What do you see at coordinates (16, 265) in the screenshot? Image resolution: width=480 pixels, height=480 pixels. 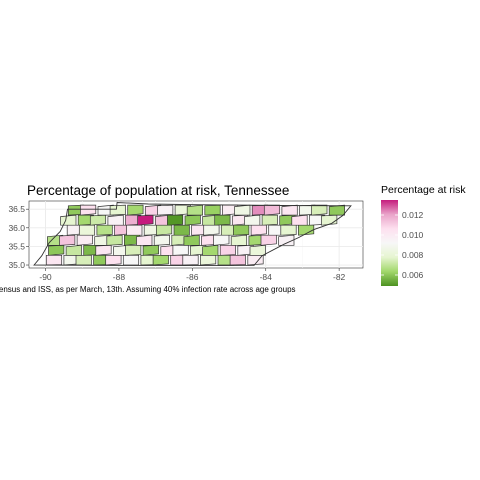 I see `y-tick-label: 35.0` at bounding box center [16, 265].